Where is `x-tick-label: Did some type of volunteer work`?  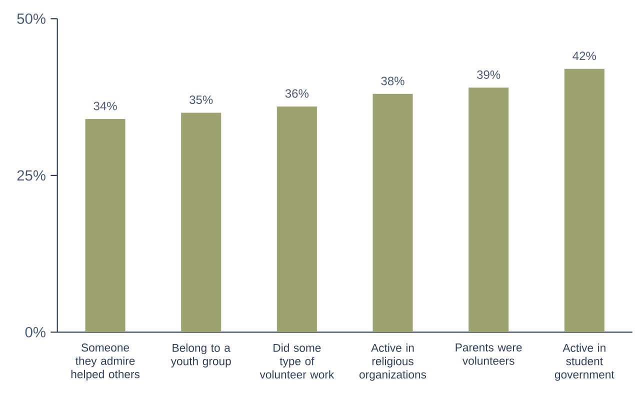 x-tick-label: Did some type of volunteer work is located at coordinates (297, 361).